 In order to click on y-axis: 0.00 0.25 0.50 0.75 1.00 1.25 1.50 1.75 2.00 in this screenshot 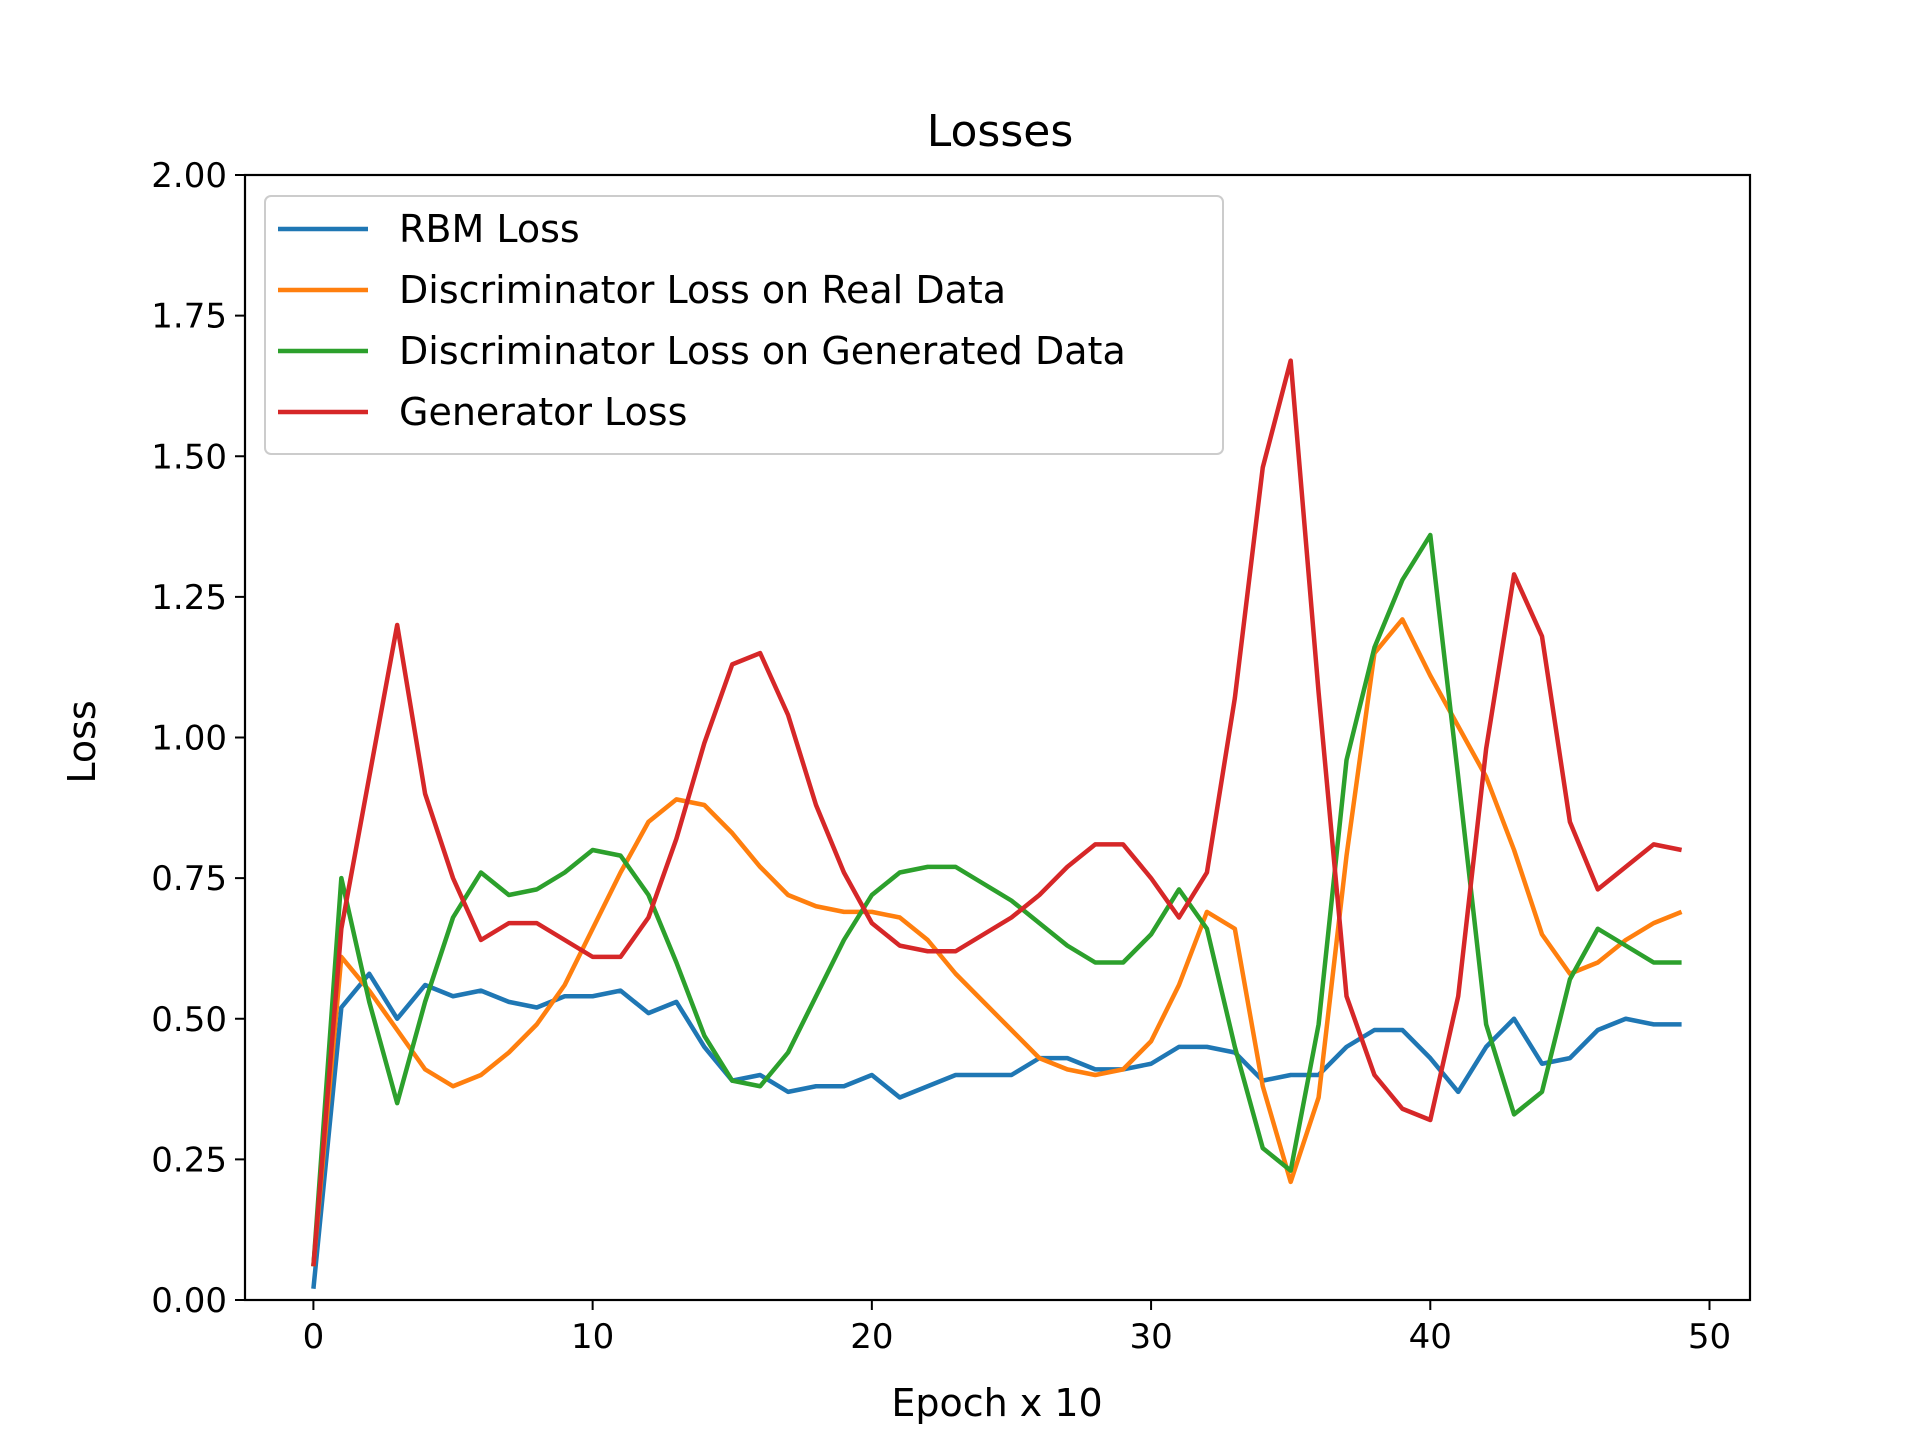, I will do `click(198, 738)`.